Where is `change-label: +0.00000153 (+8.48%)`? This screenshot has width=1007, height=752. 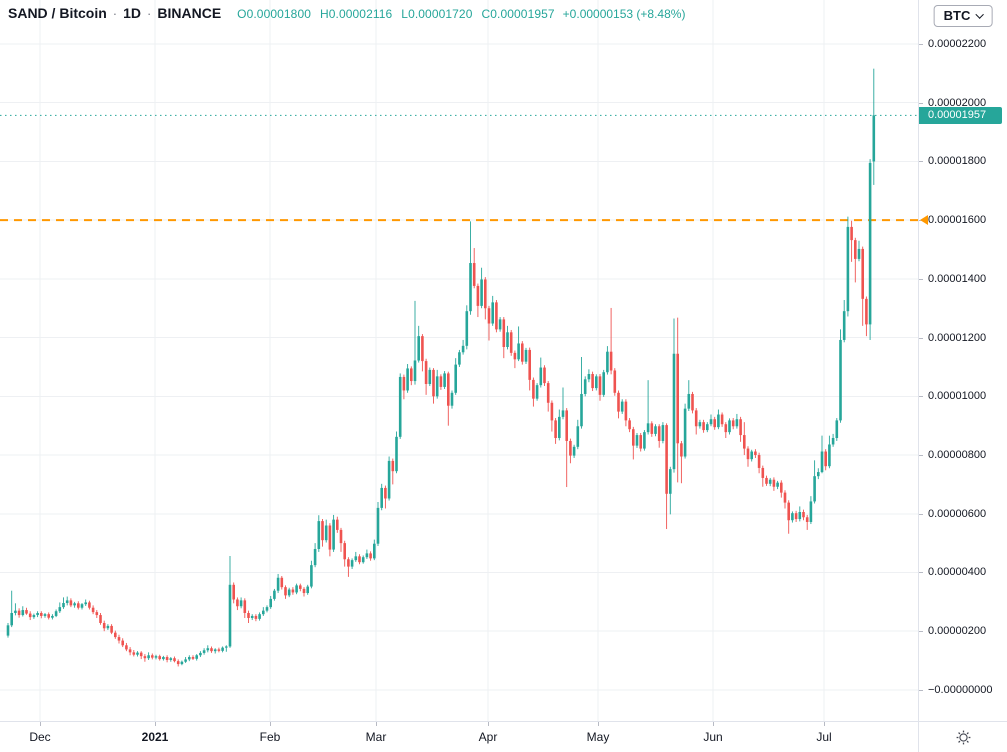 change-label: +0.00000153 (+8.48%) is located at coordinates (624, 14).